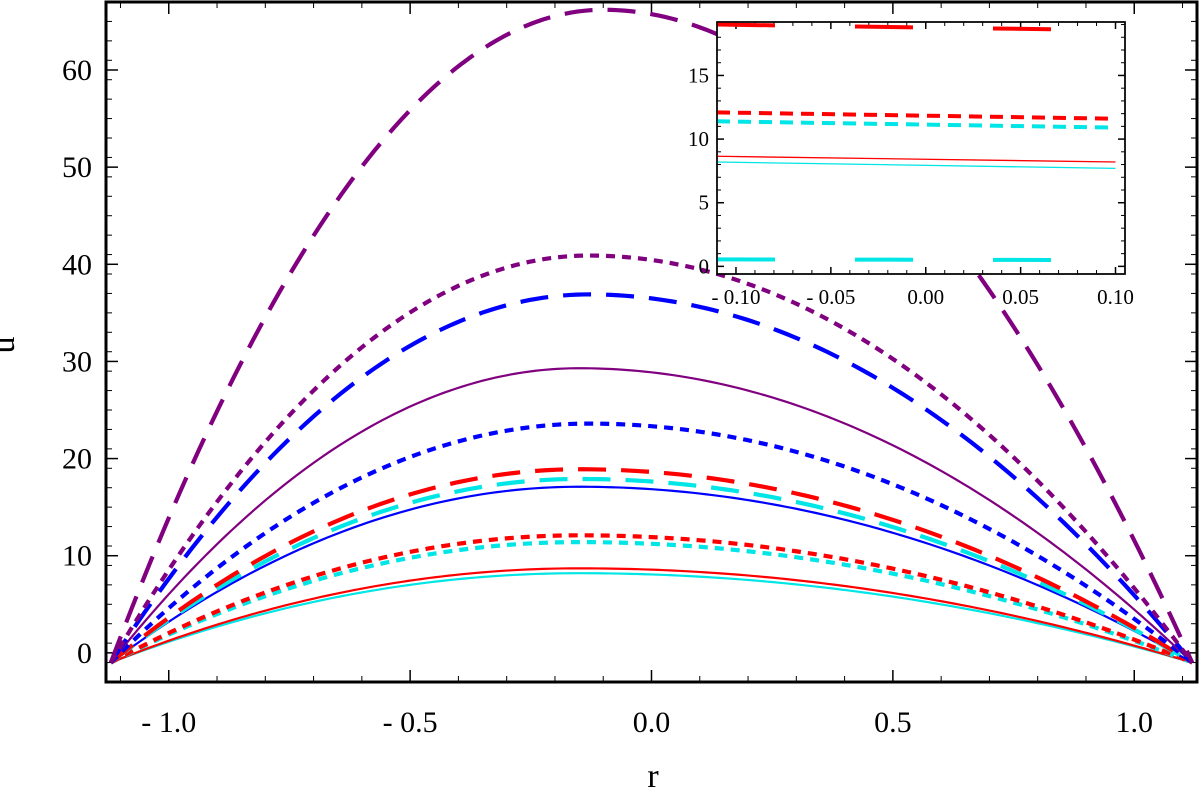  I want to click on inset-plot-frame, so click(921, 148).